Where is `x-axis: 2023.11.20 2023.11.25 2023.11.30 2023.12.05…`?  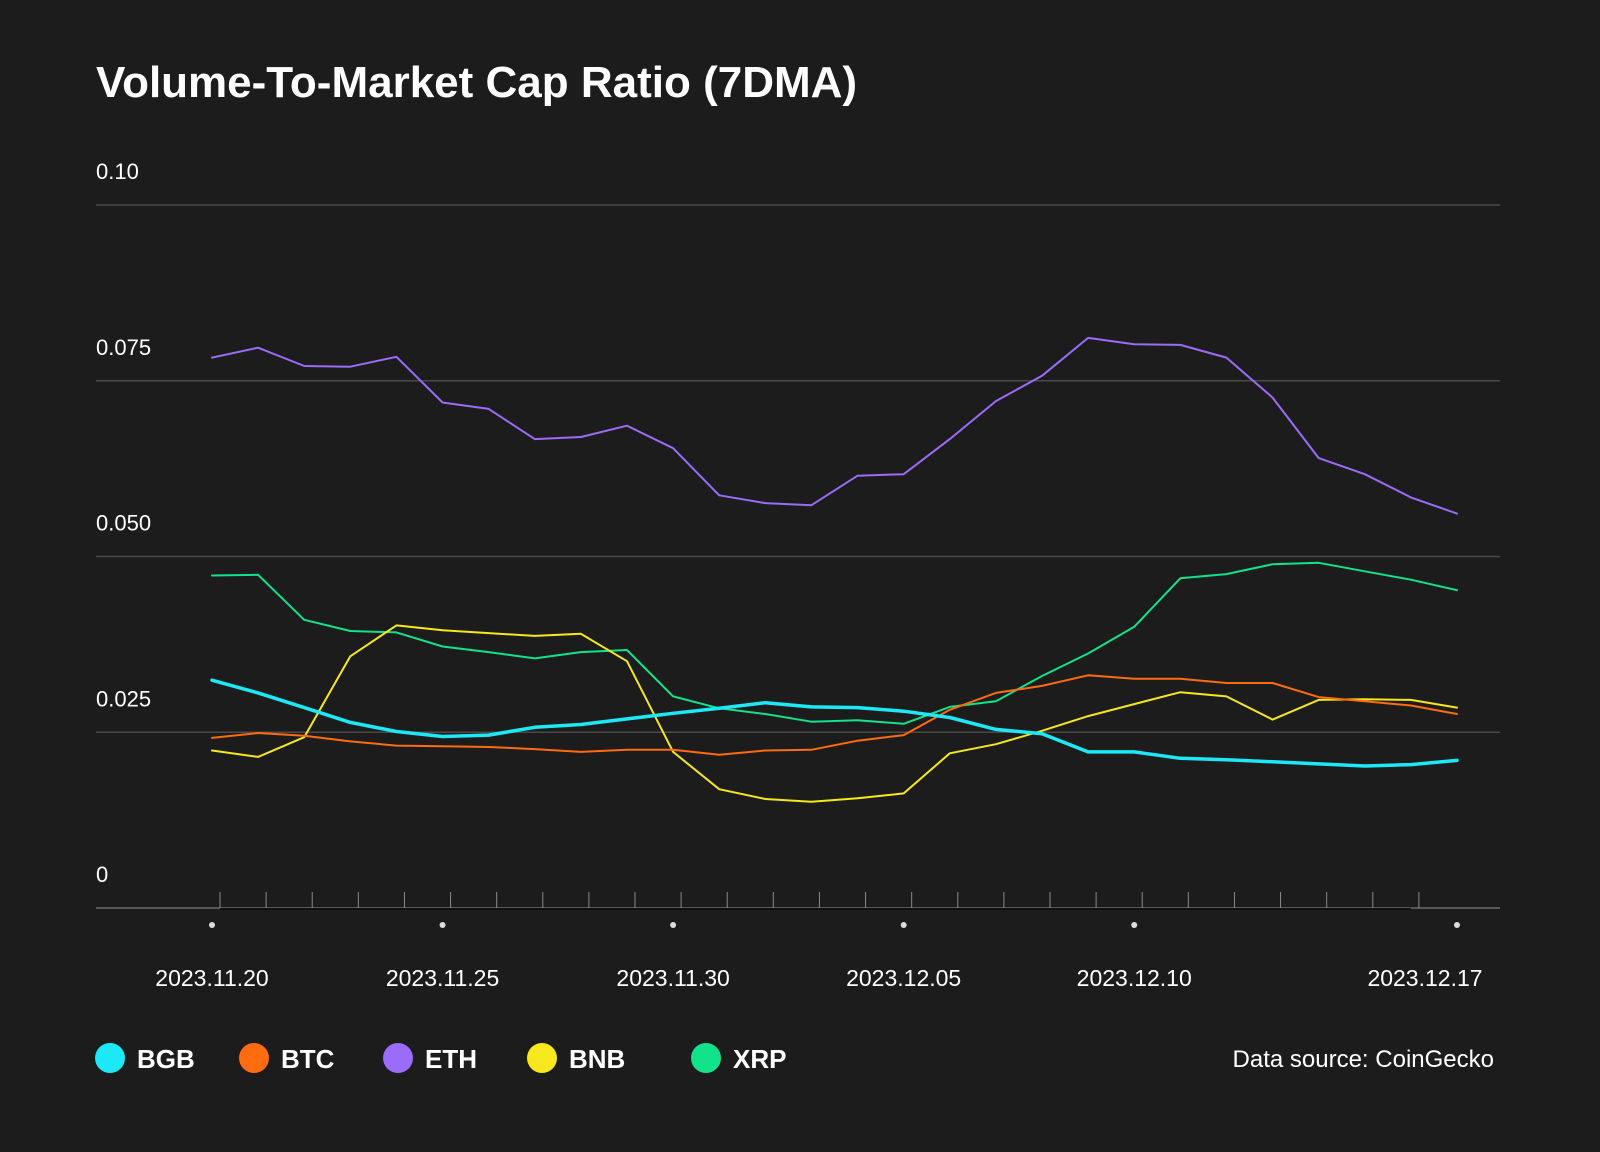
x-axis: 2023.11.20 2023.11.25 2023.11.30 2023.12.05… is located at coordinates (819, 941).